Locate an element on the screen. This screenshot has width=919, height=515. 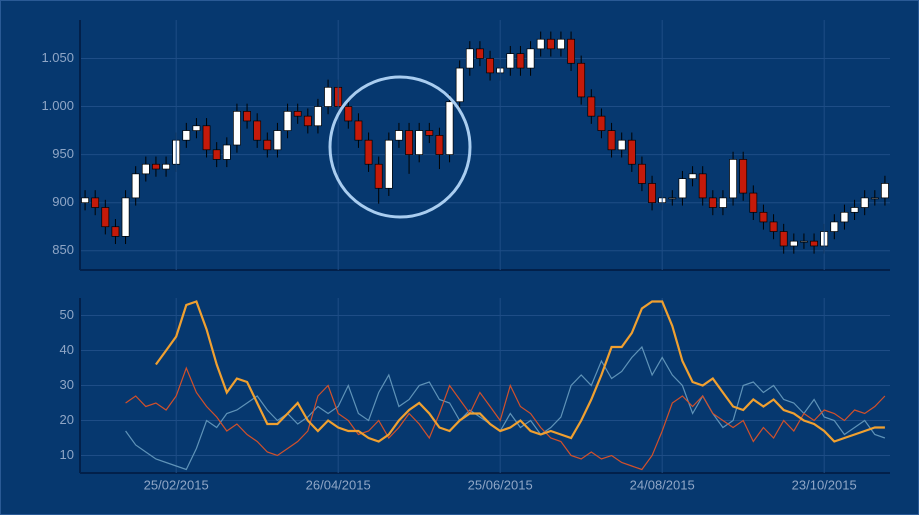
y-tick-label: 30 is located at coordinates (67, 384).